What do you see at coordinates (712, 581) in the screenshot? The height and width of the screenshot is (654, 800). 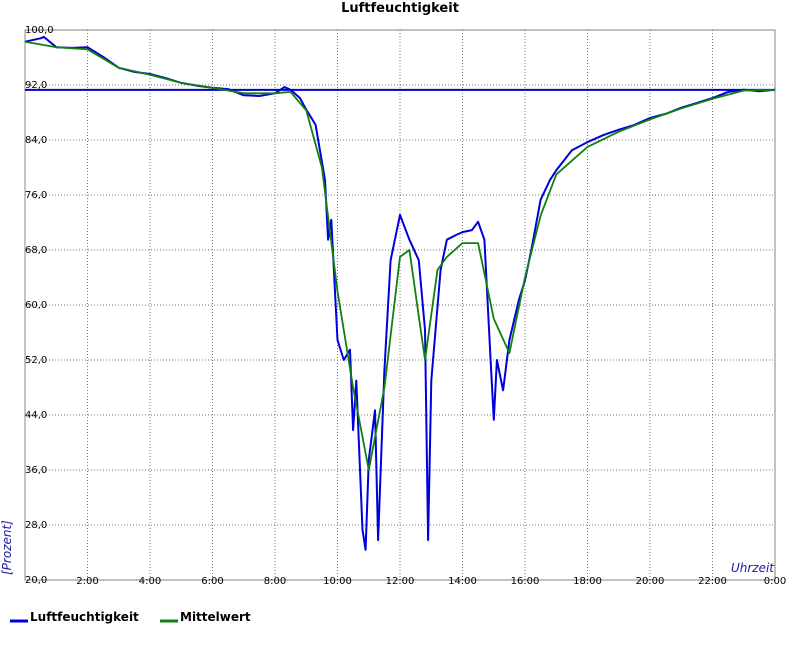 I see `x-tick-label: 22:00` at bounding box center [712, 581].